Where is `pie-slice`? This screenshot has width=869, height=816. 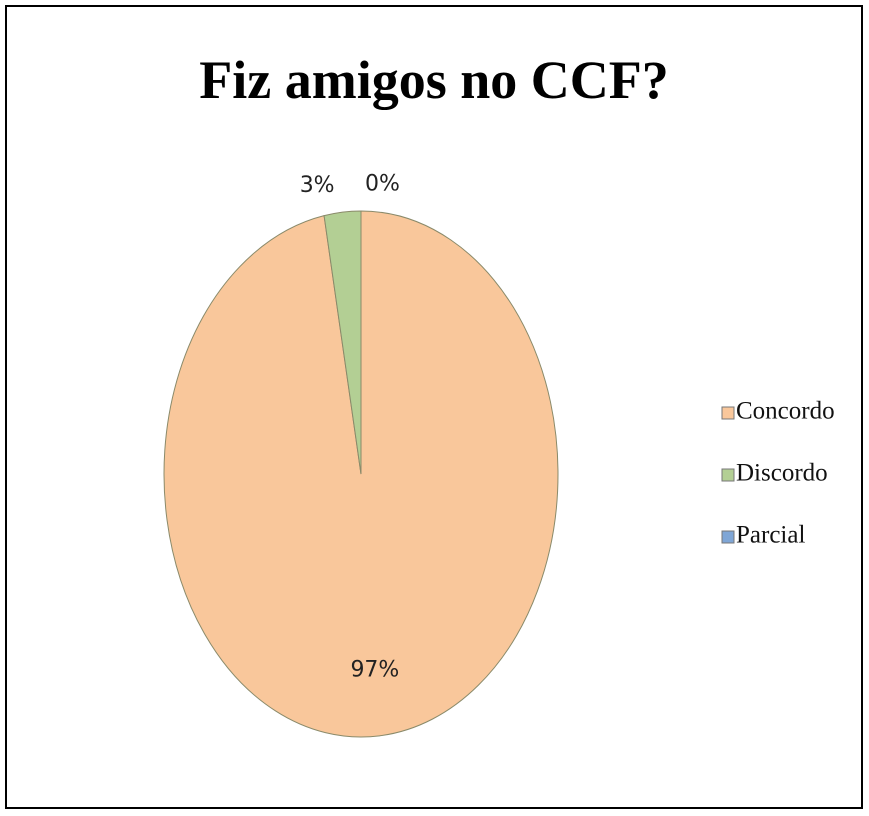
pie-slice is located at coordinates (342, 342).